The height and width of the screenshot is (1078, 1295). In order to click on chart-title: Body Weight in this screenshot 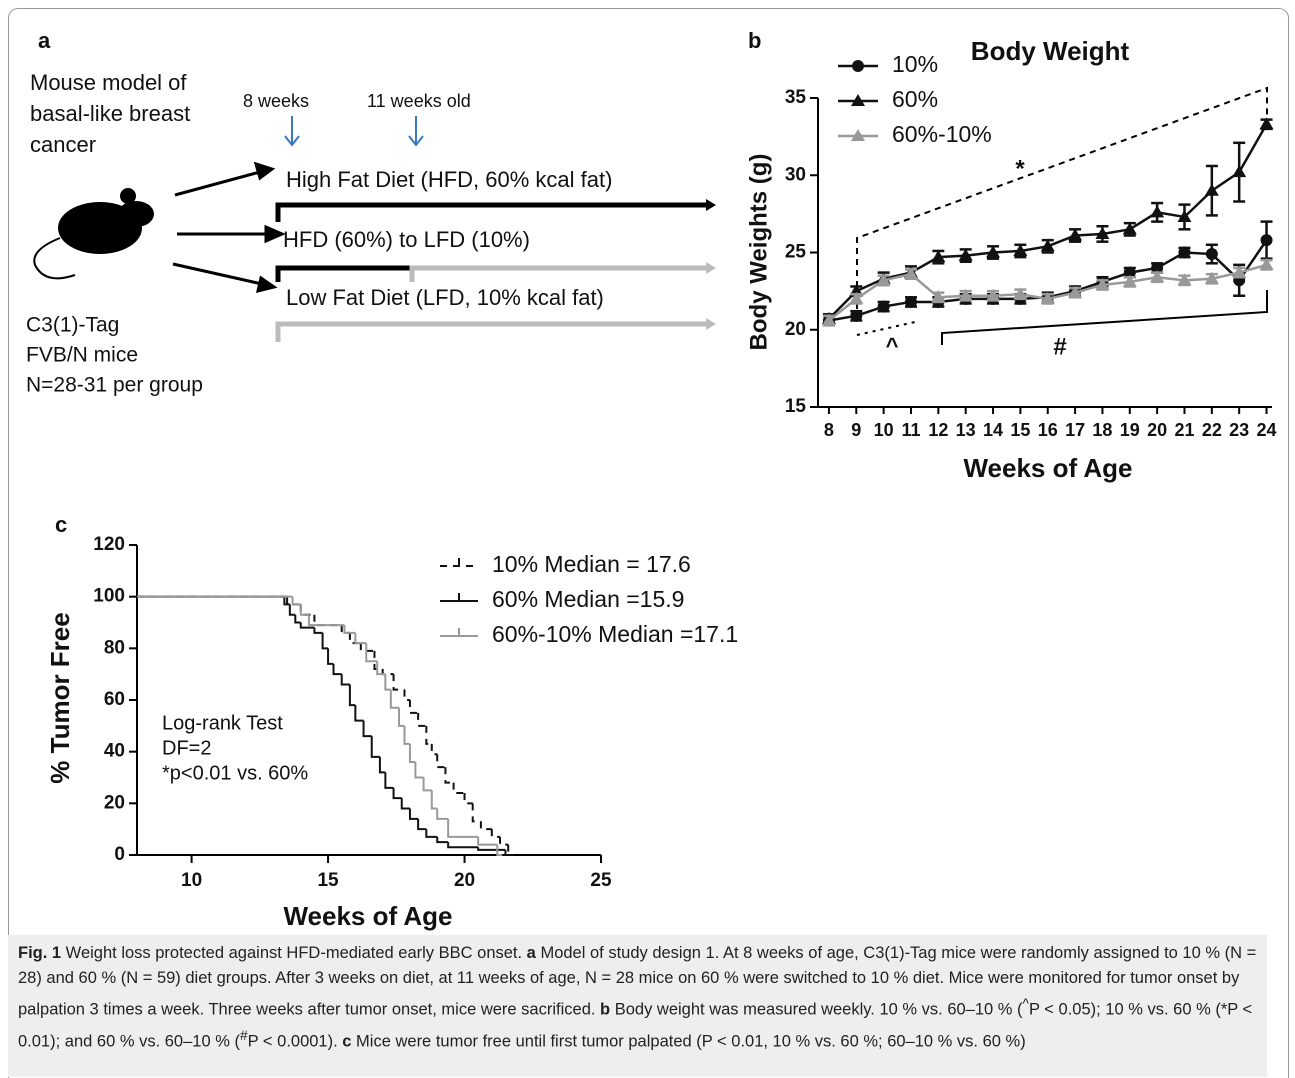, I will do `click(1050, 51)`.